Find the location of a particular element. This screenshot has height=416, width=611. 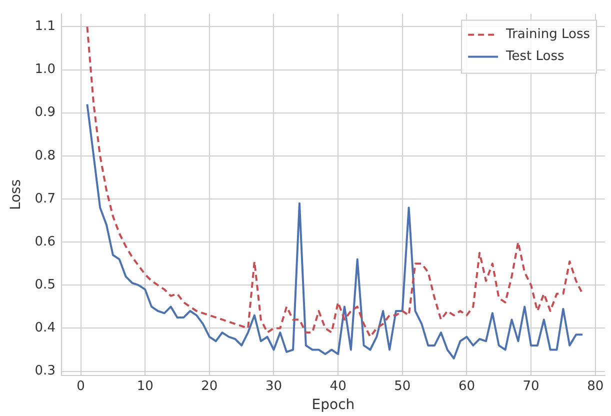

y-tick-label: 1.0 is located at coordinates (45, 70).